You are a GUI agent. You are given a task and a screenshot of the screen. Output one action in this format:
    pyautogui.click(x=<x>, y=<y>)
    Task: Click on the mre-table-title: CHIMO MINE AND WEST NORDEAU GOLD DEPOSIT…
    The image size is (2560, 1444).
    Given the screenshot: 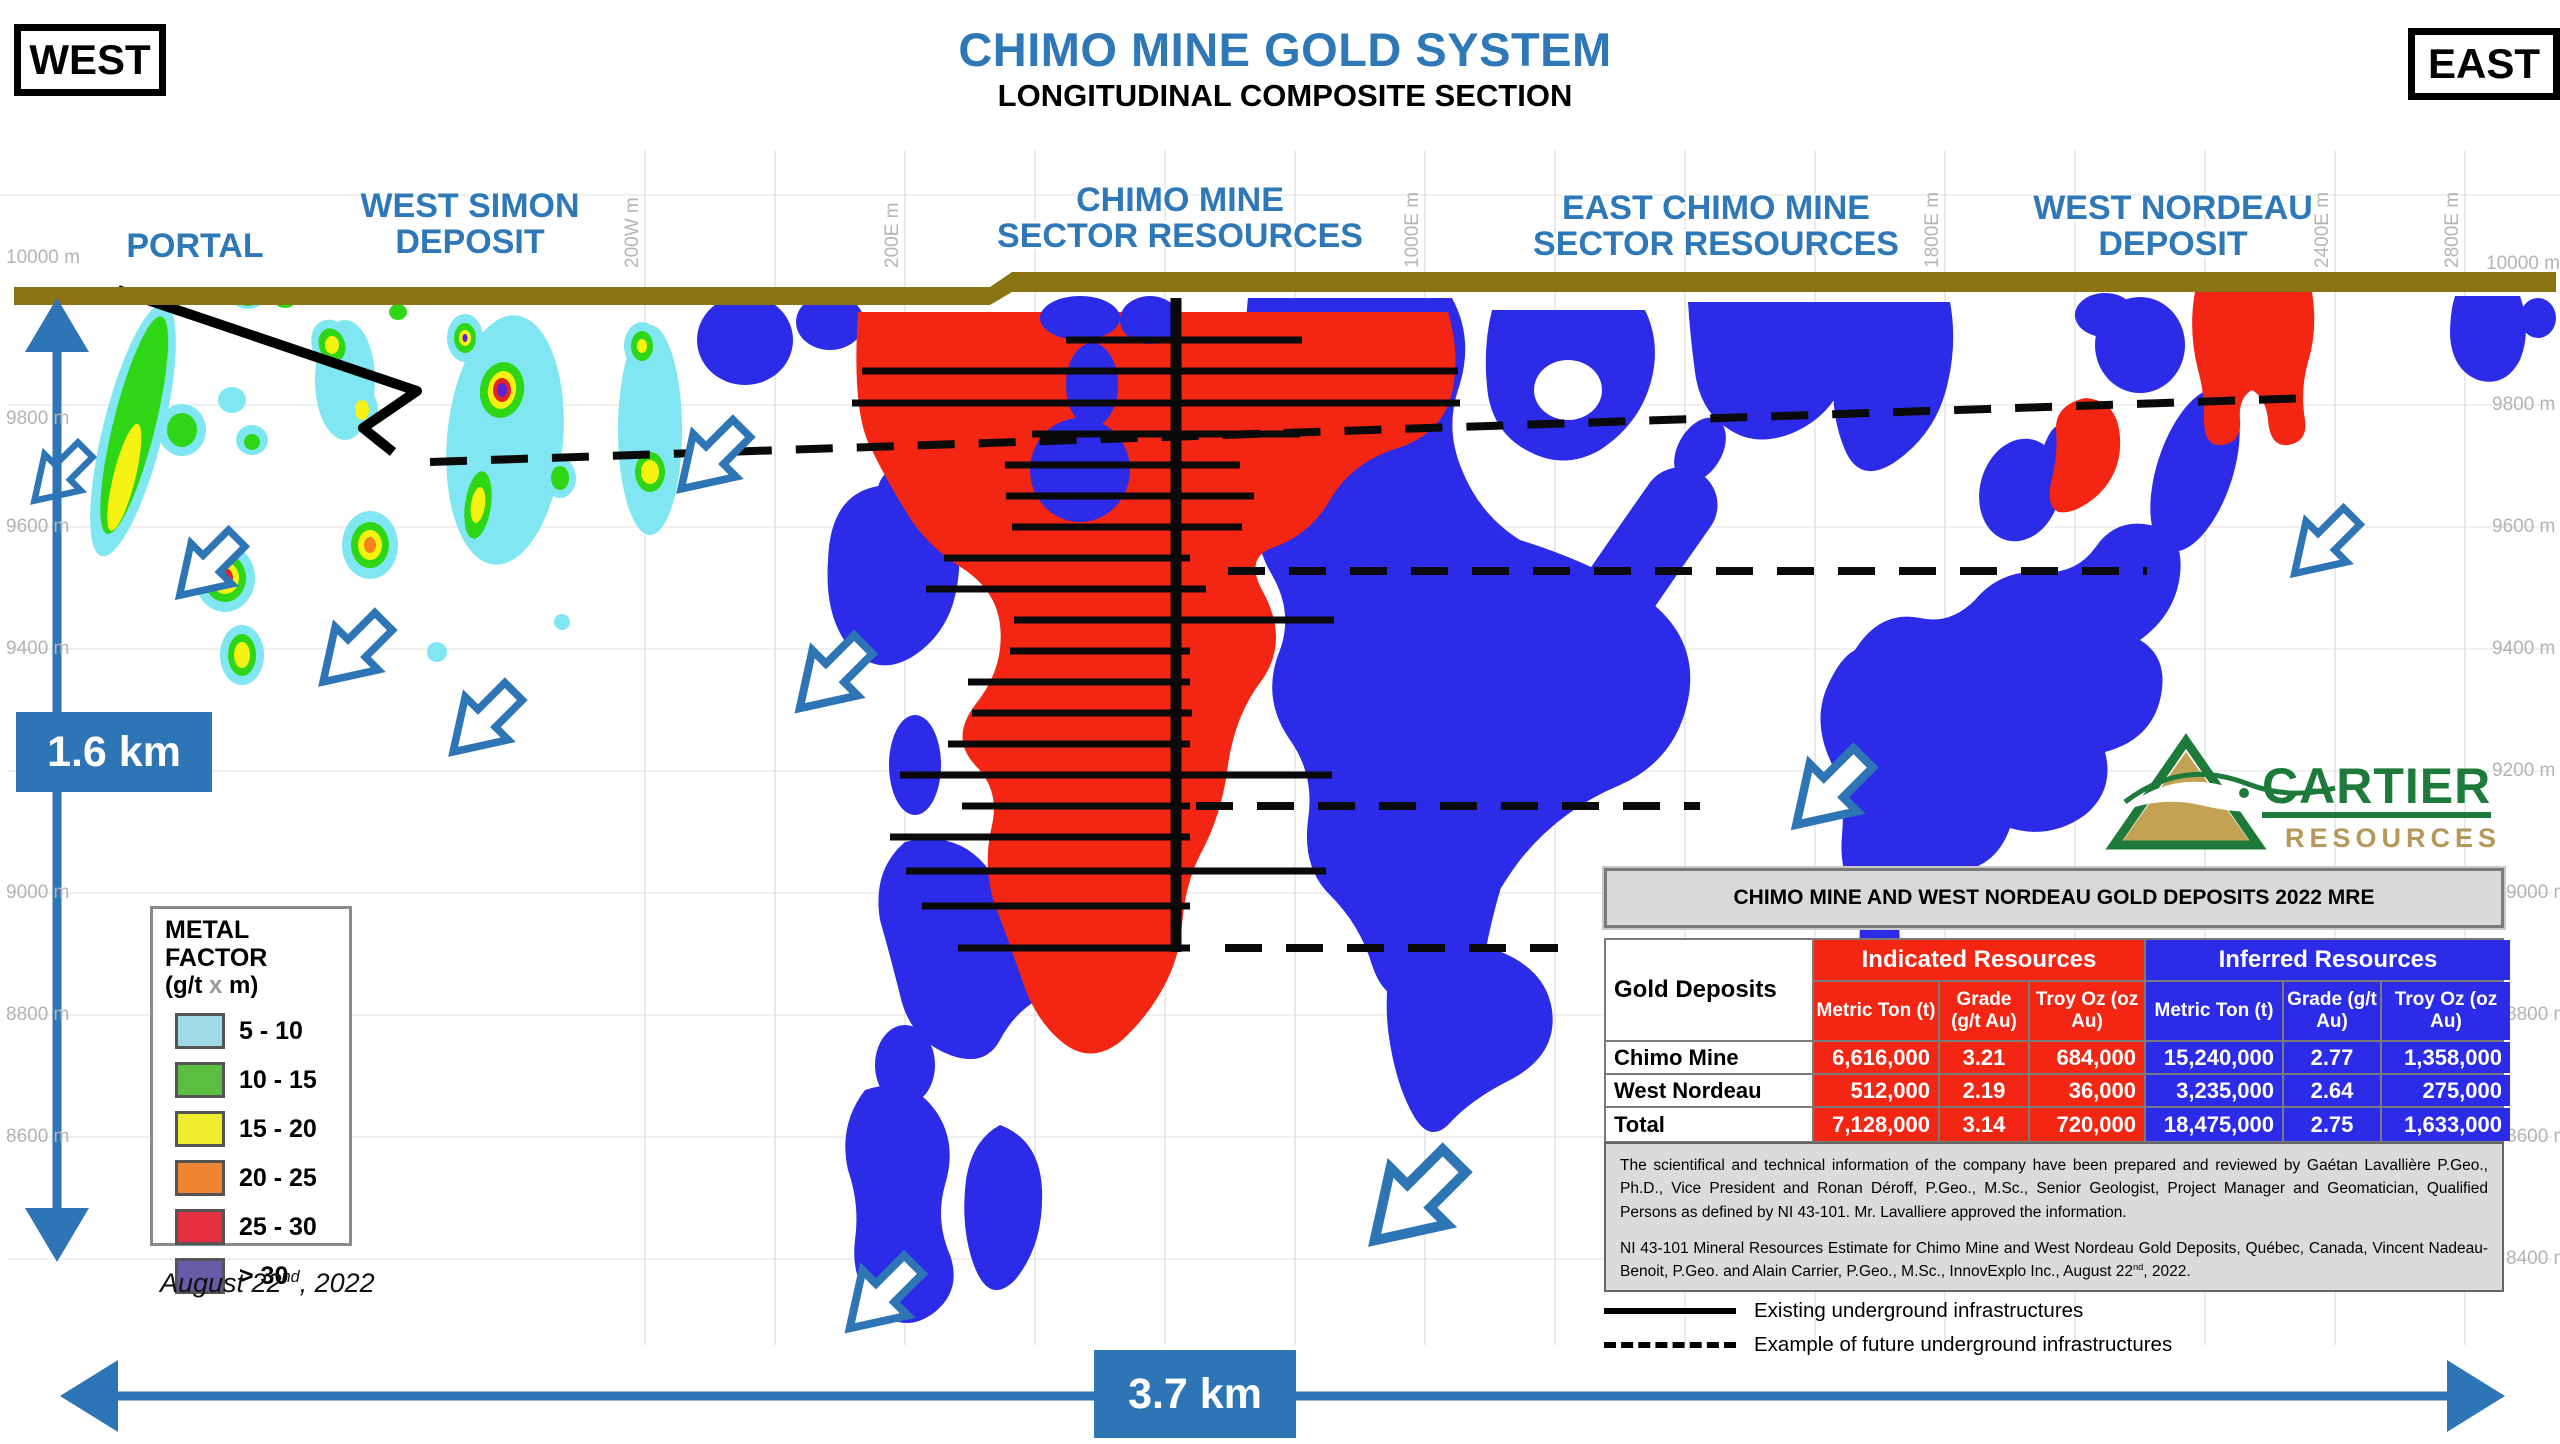 What is the action you would take?
    pyautogui.click(x=2054, y=898)
    